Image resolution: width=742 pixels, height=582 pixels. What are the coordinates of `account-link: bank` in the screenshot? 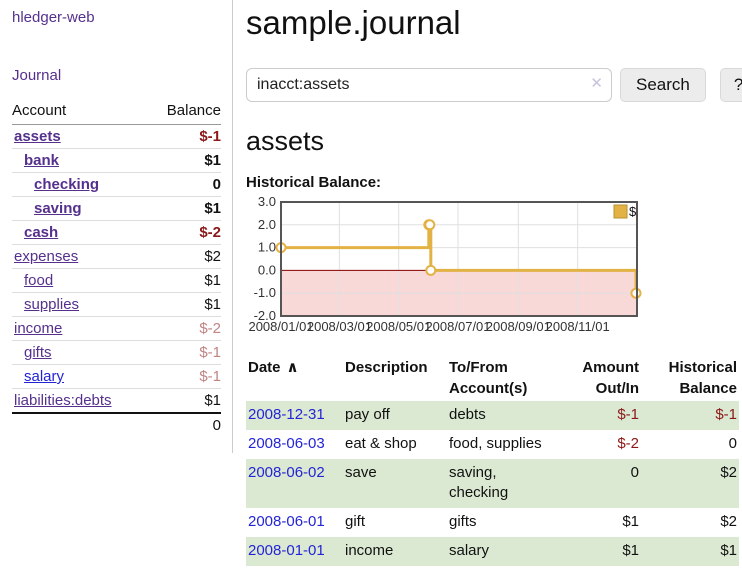 It's located at (42, 160).